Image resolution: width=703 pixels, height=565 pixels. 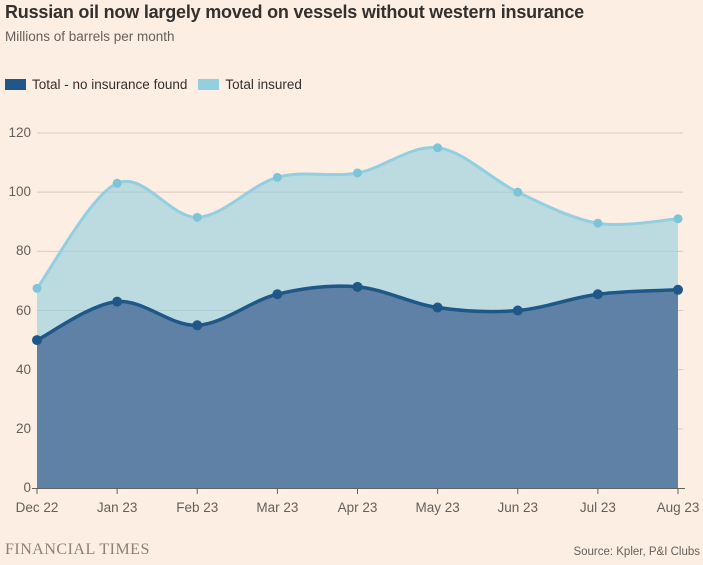 I want to click on y-tick-label: 20, so click(x=23, y=429).